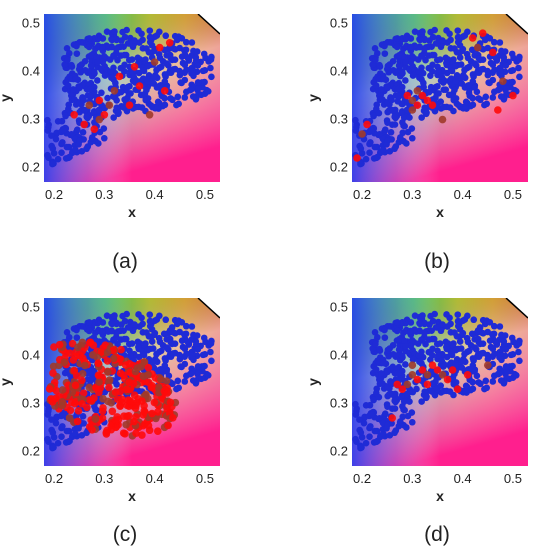 Image resolution: width=536 pixels, height=550 pixels. What do you see at coordinates (132, 212) in the screenshot?
I see `x-axis-label: x` at bounding box center [132, 212].